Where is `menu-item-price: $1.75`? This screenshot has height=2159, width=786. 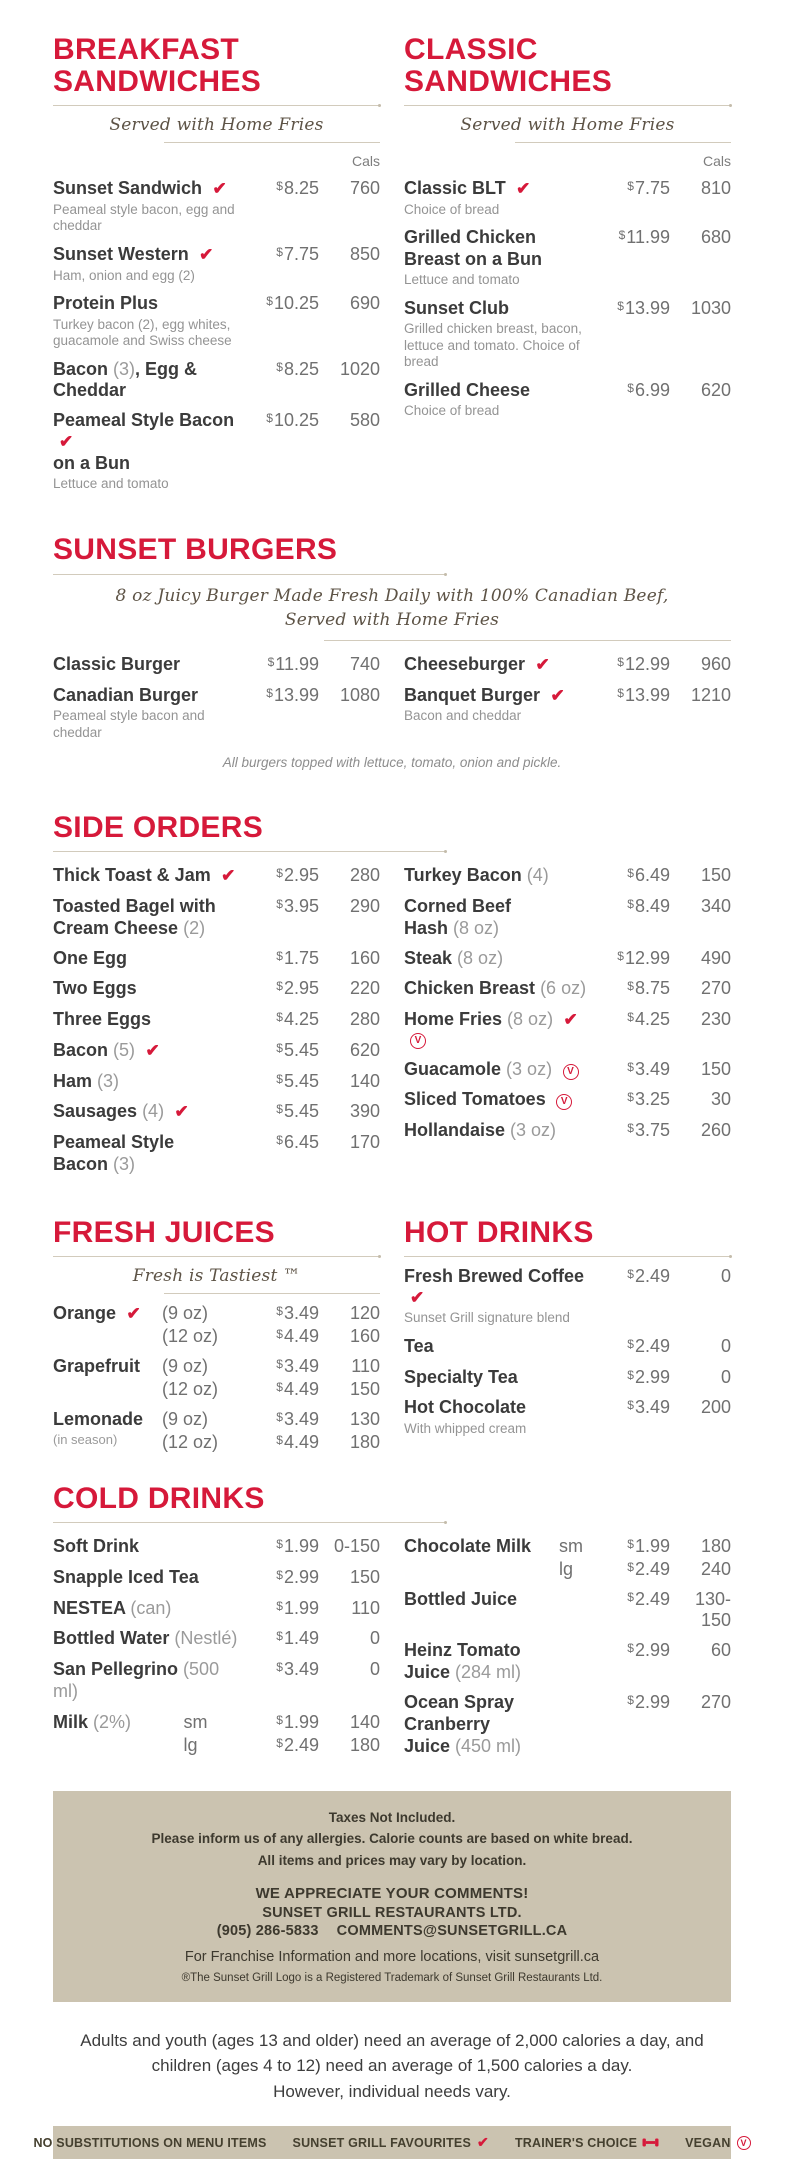 menu-item-price: $1.75 is located at coordinates (288, 958).